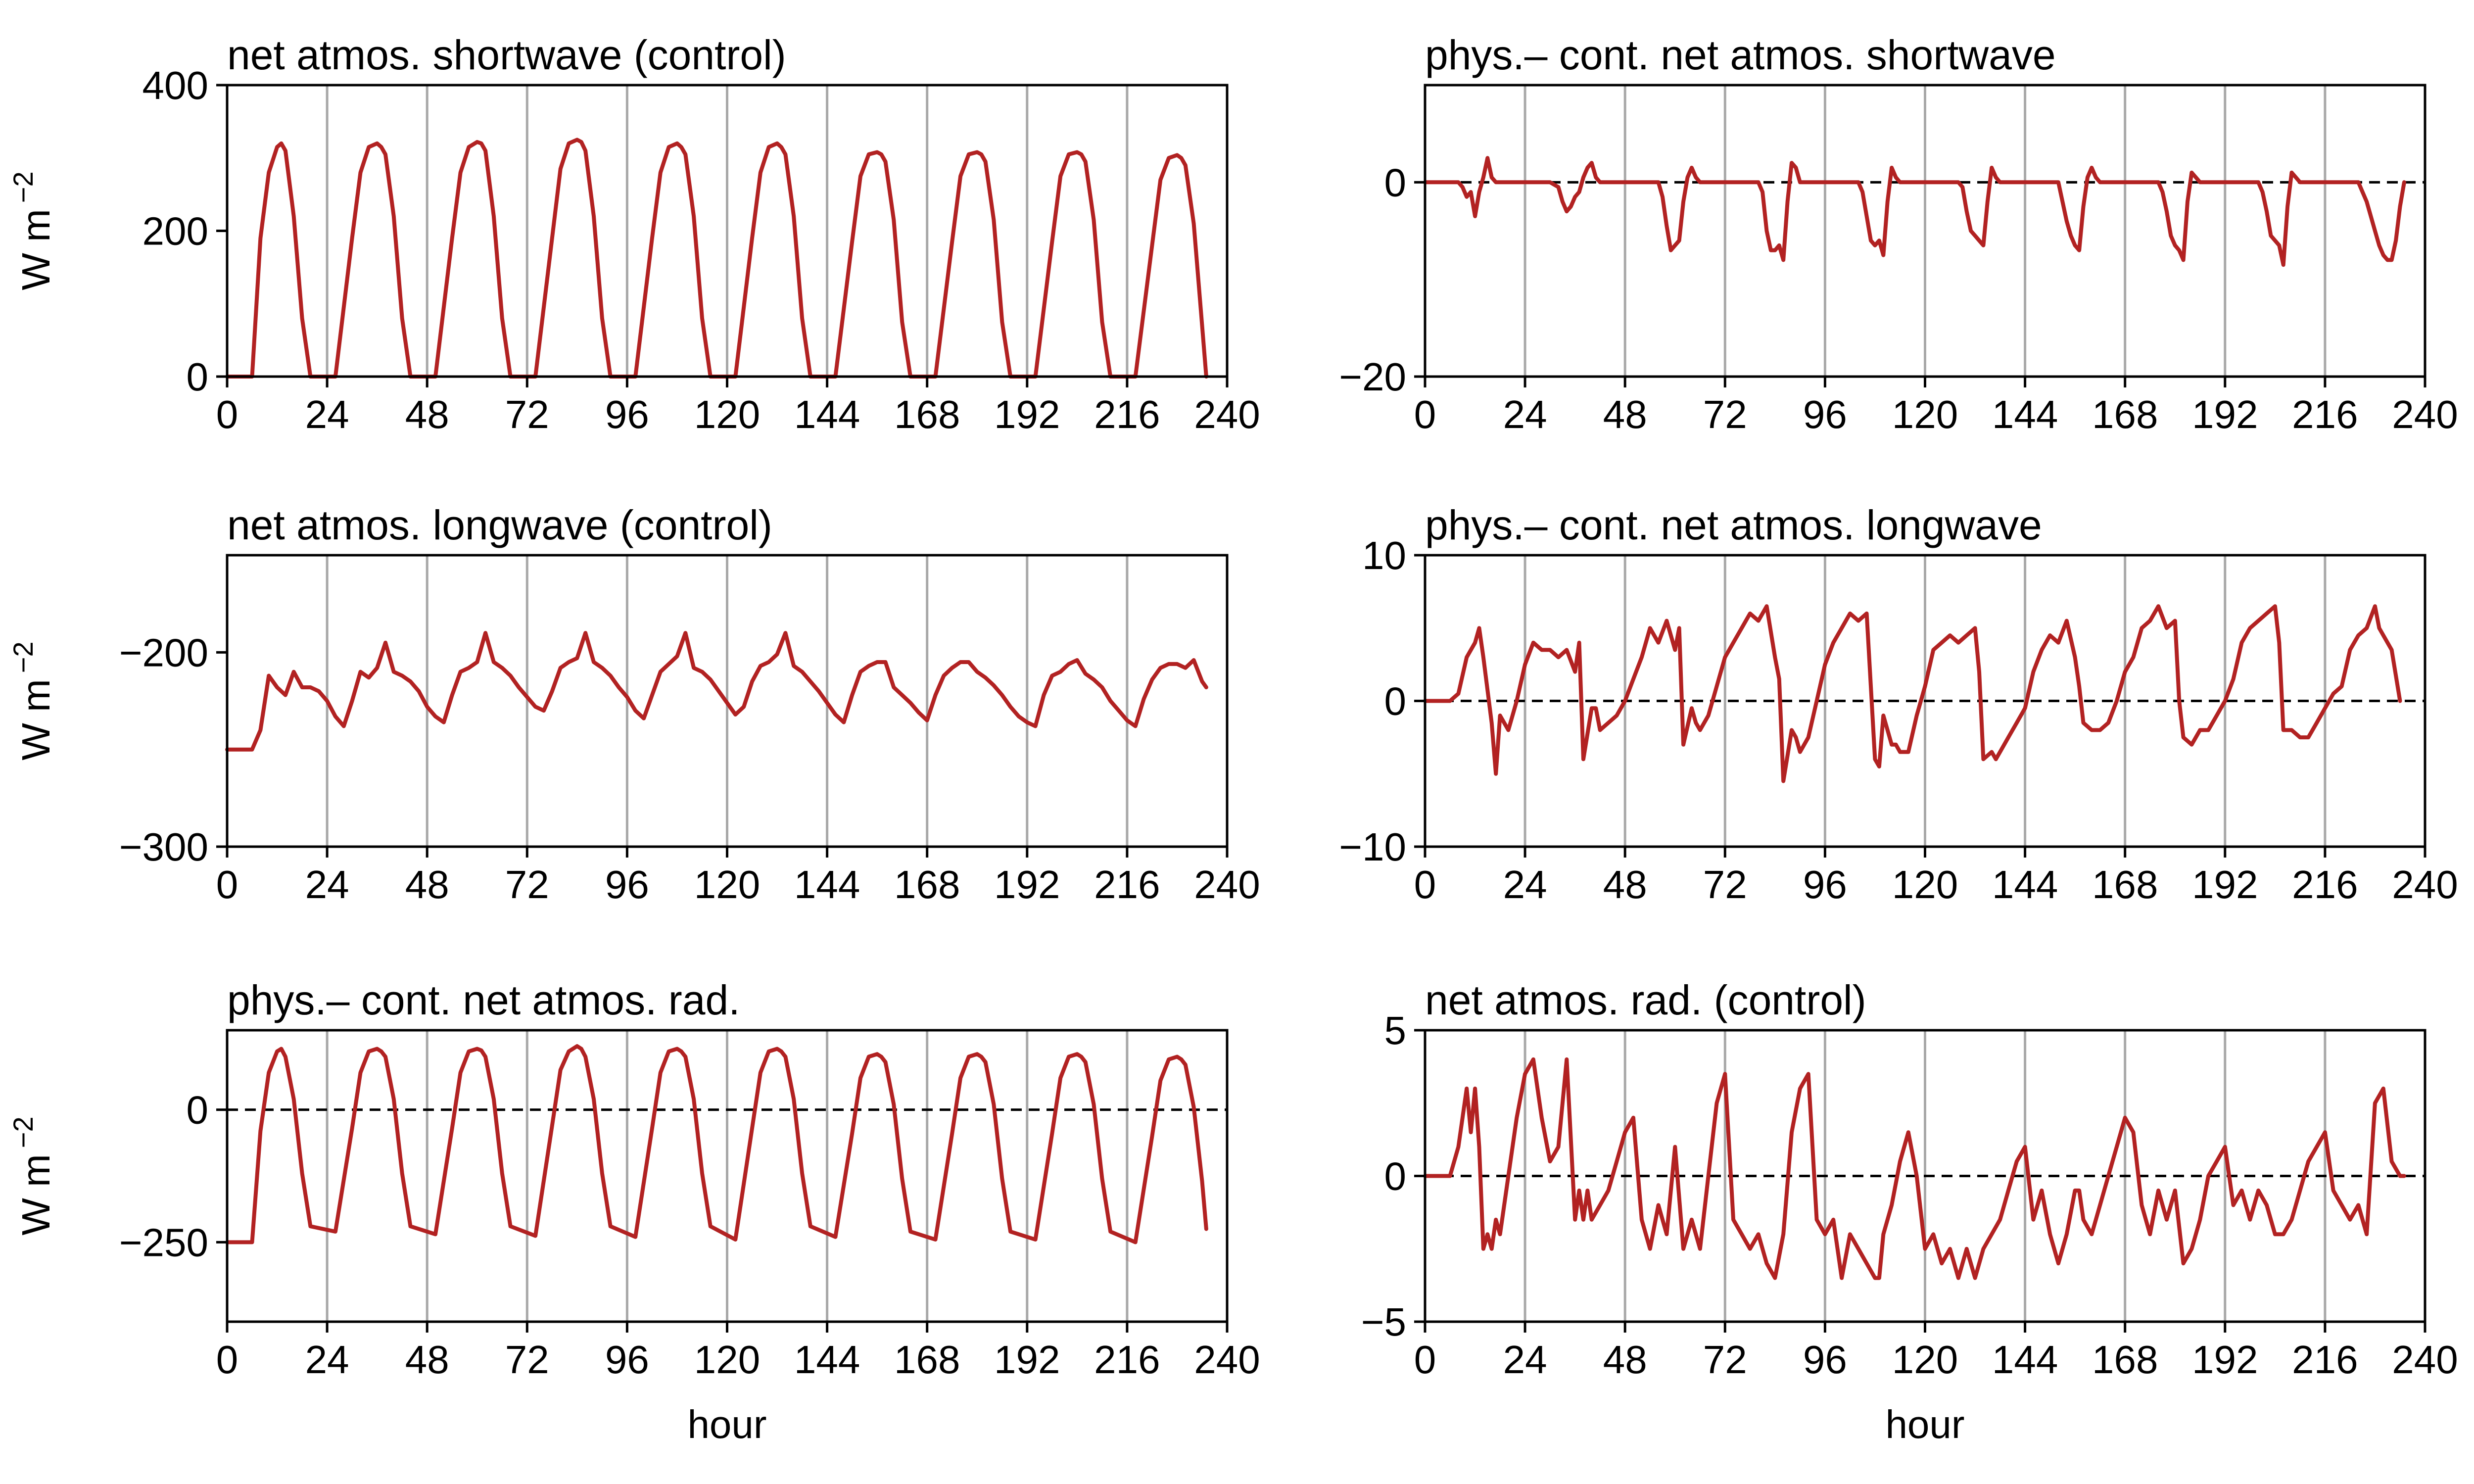 The image size is (2474, 1484). I want to click on panel-title: net atmos. shortwave (control), so click(507, 55).